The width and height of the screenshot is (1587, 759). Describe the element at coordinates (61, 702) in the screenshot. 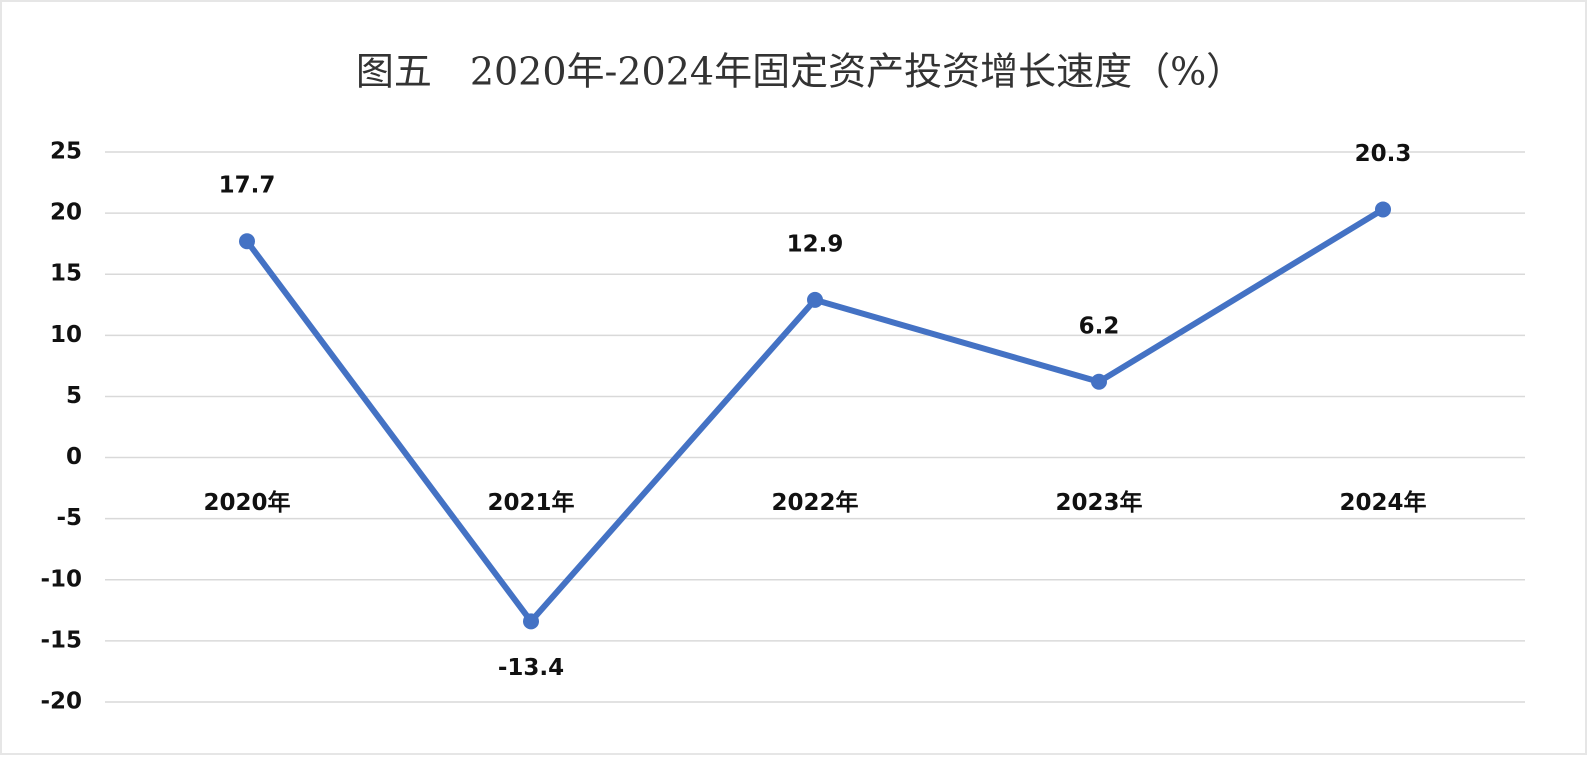

I see `y-tick-label: -20` at that location.